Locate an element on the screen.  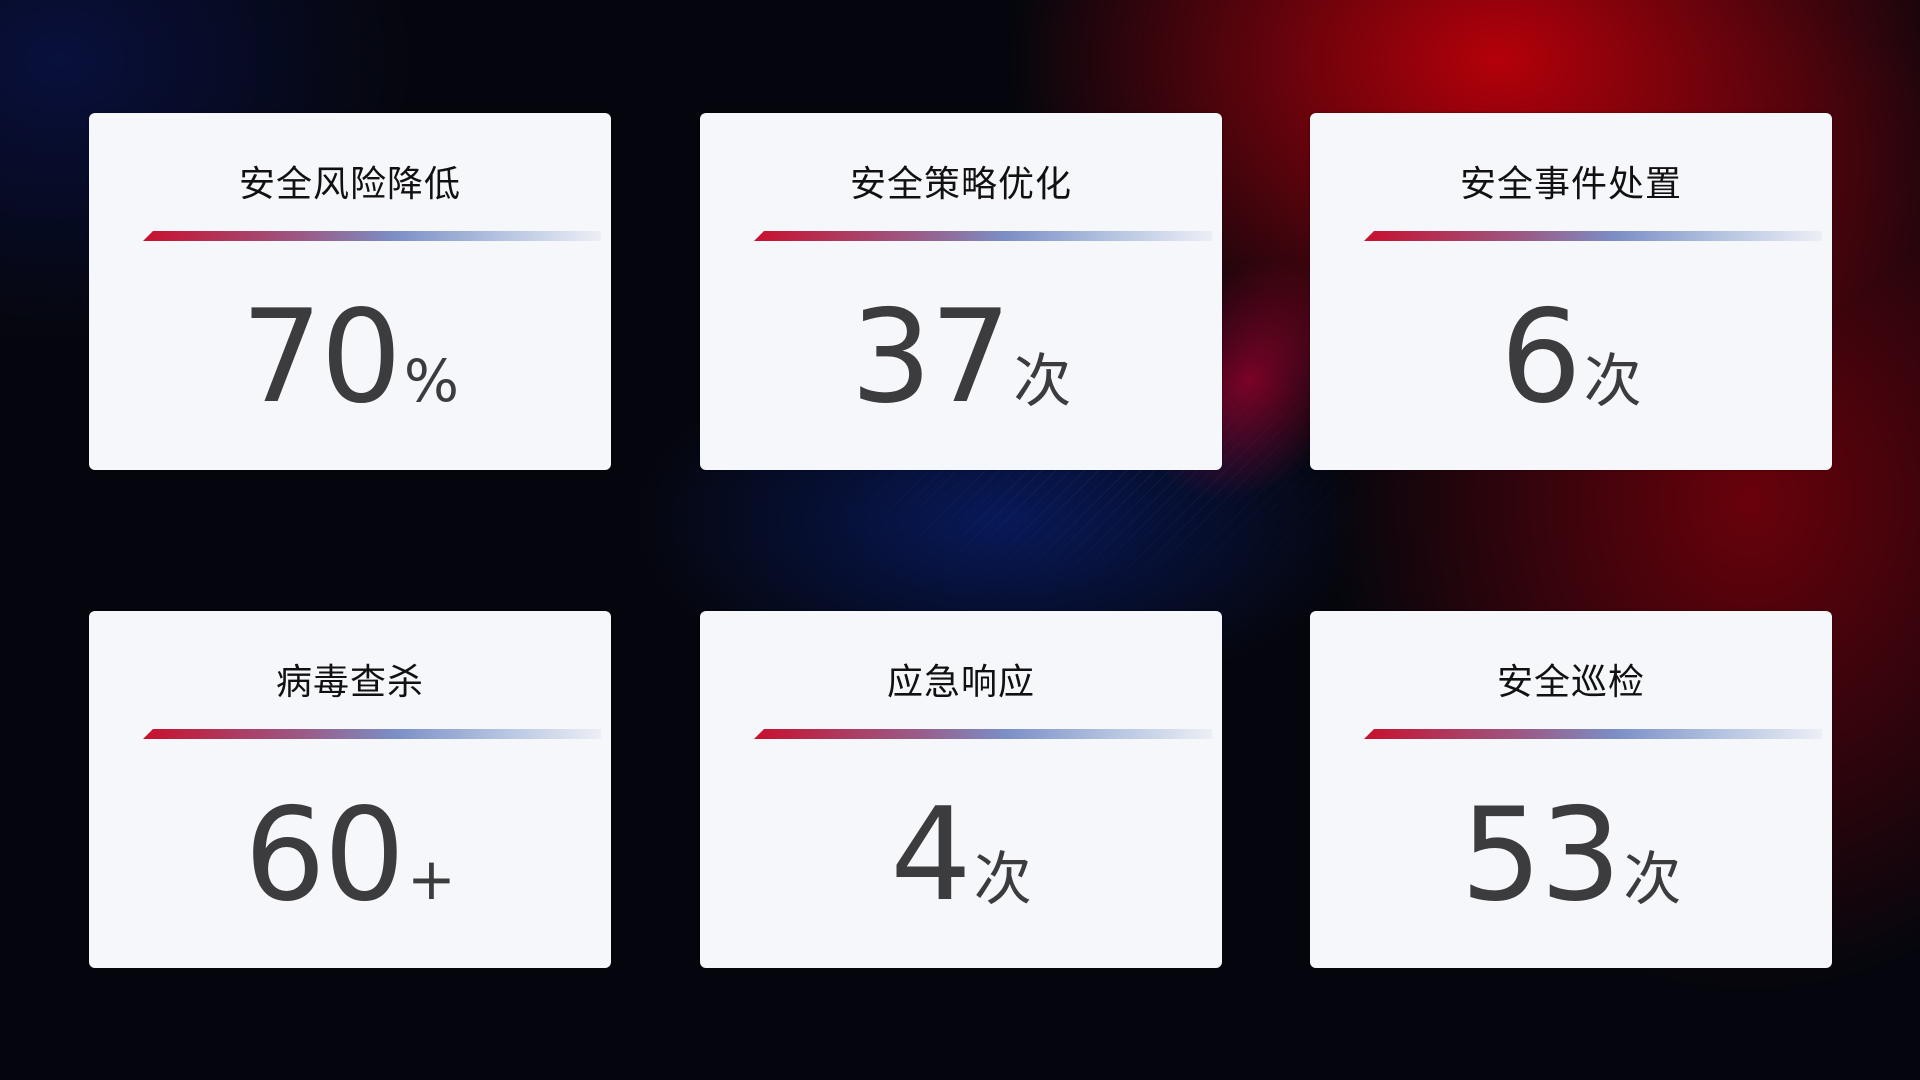
card-value: 4次 is located at coordinates (961, 855).